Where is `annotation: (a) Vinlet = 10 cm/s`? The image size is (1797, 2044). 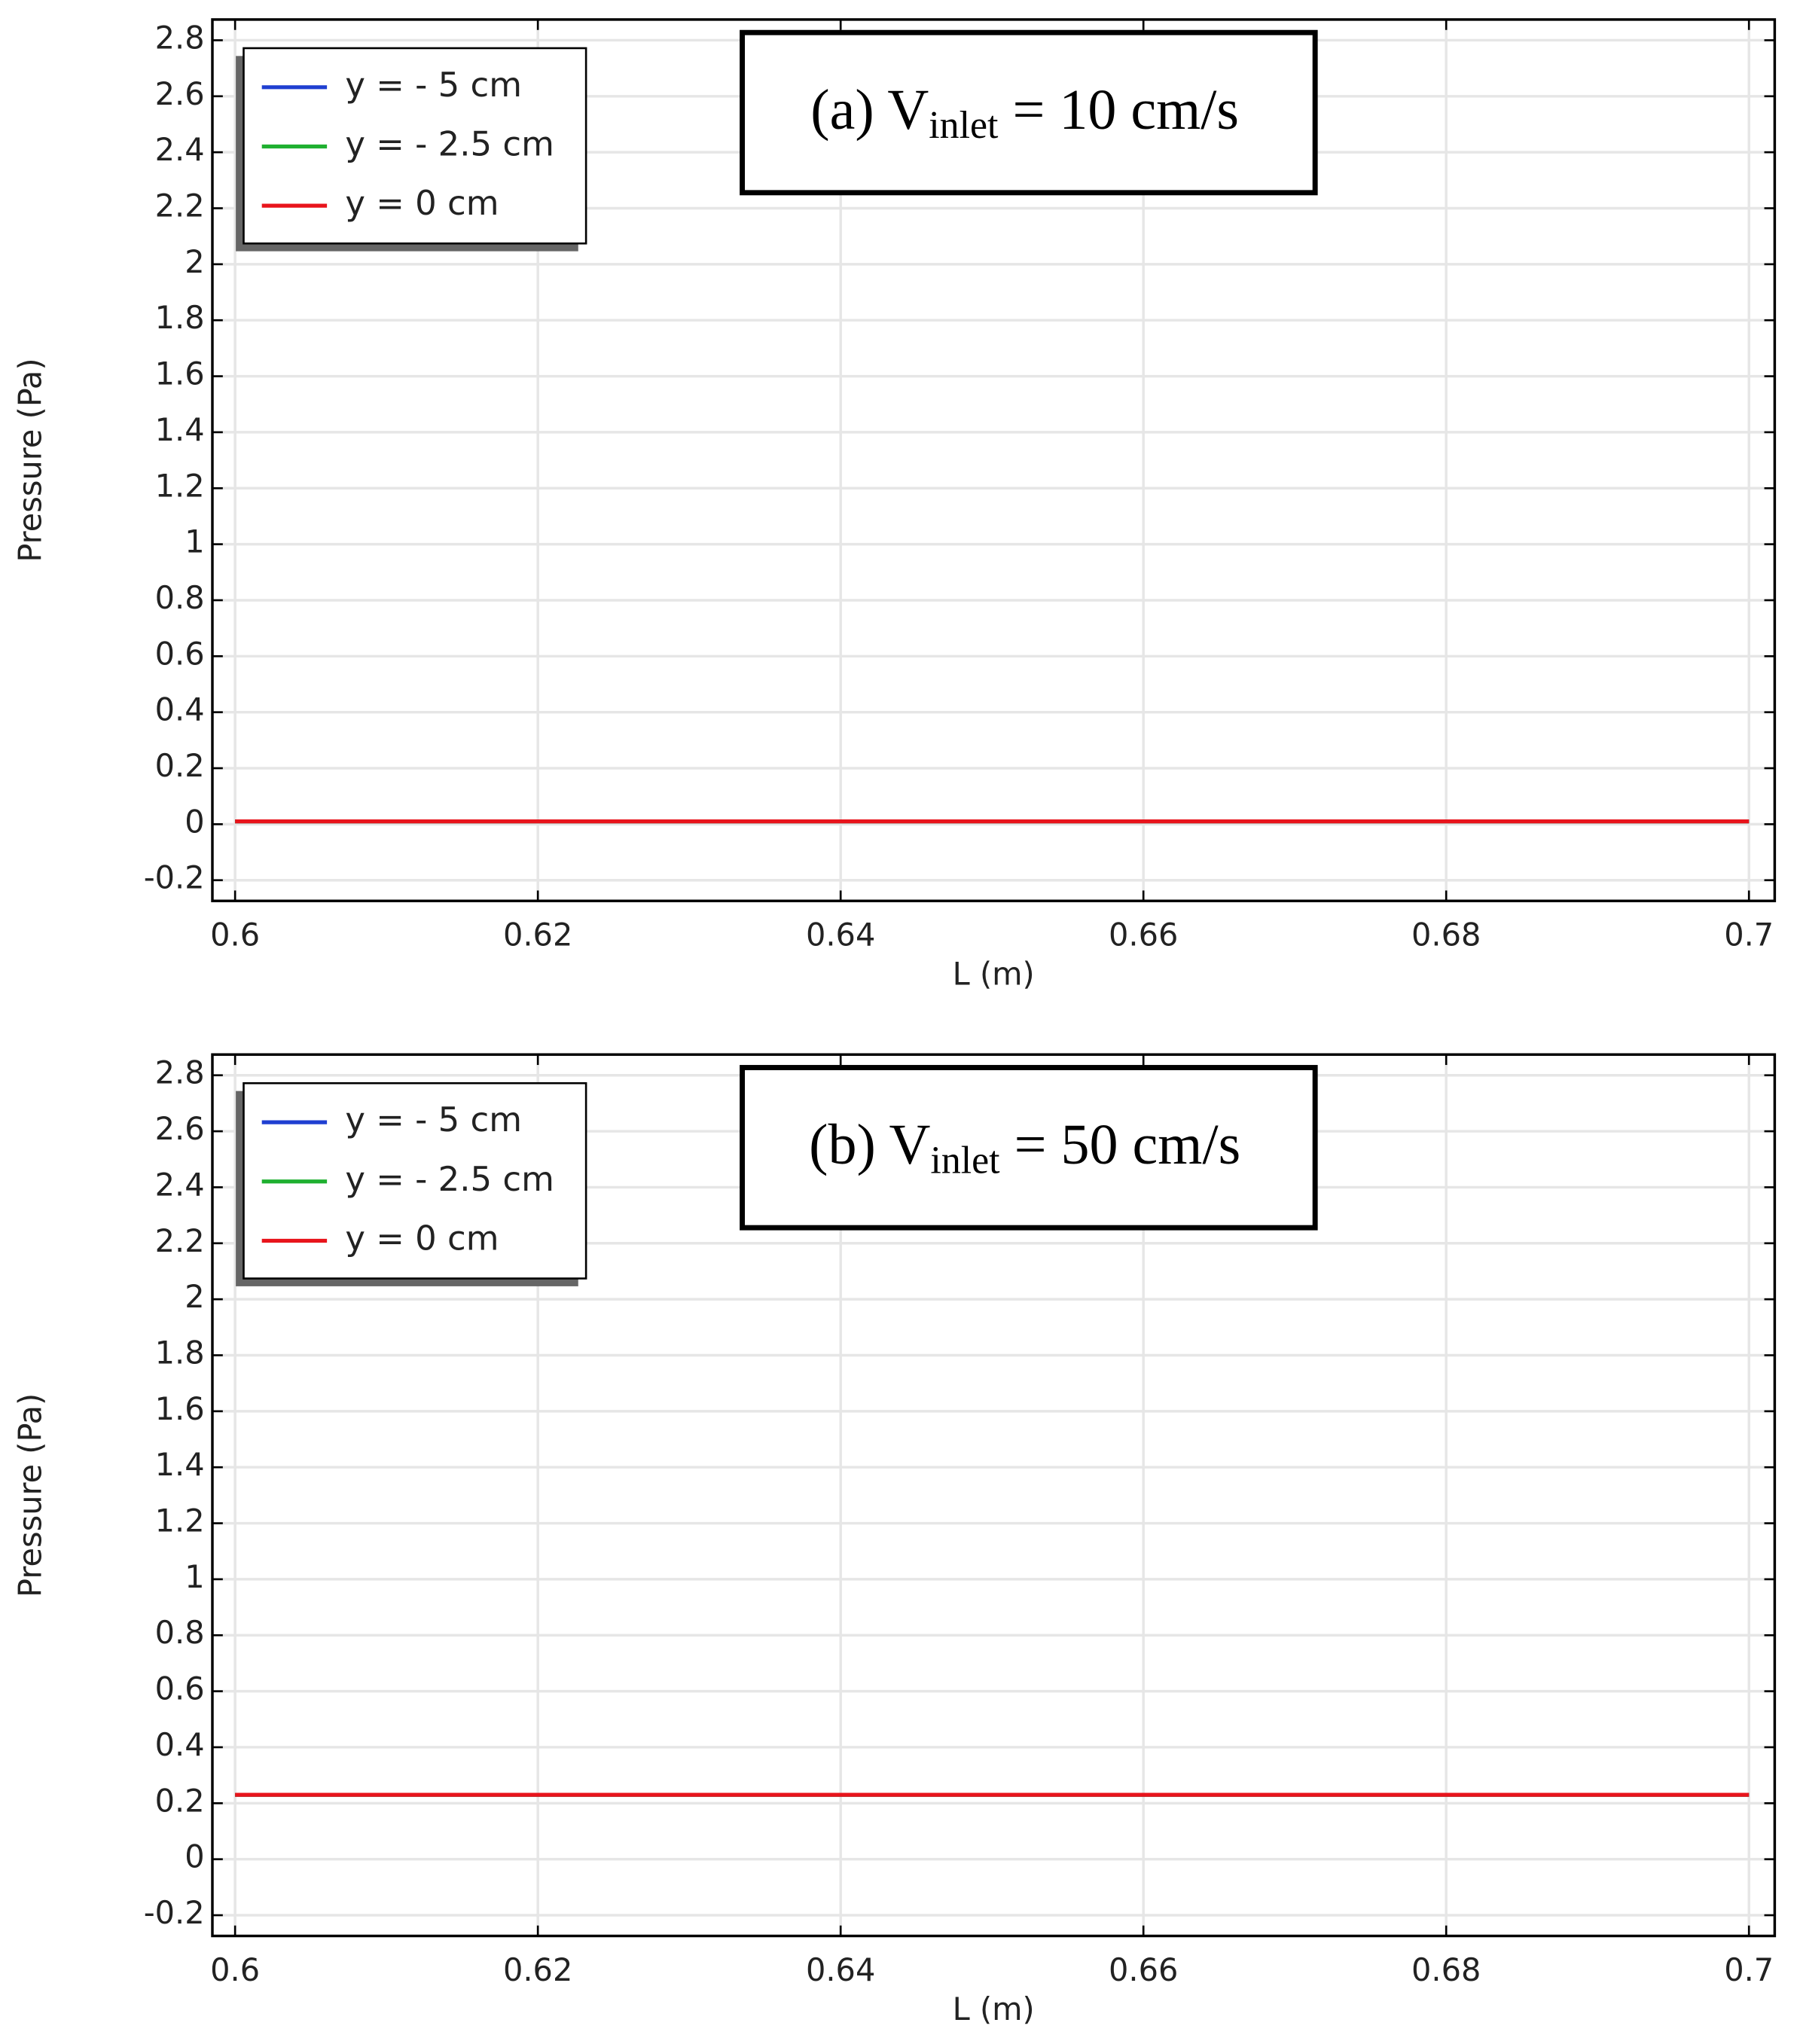 annotation: (a) Vinlet = 10 cm/s is located at coordinates (1025, 113).